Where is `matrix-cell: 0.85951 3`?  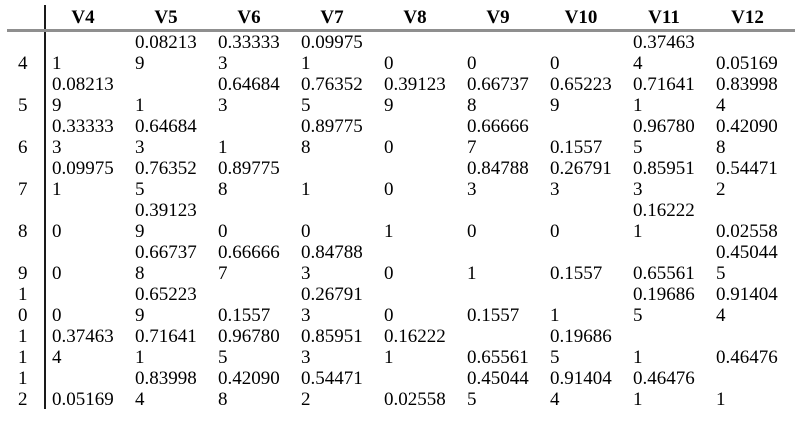 matrix-cell: 0.85951 3 is located at coordinates (674, 179).